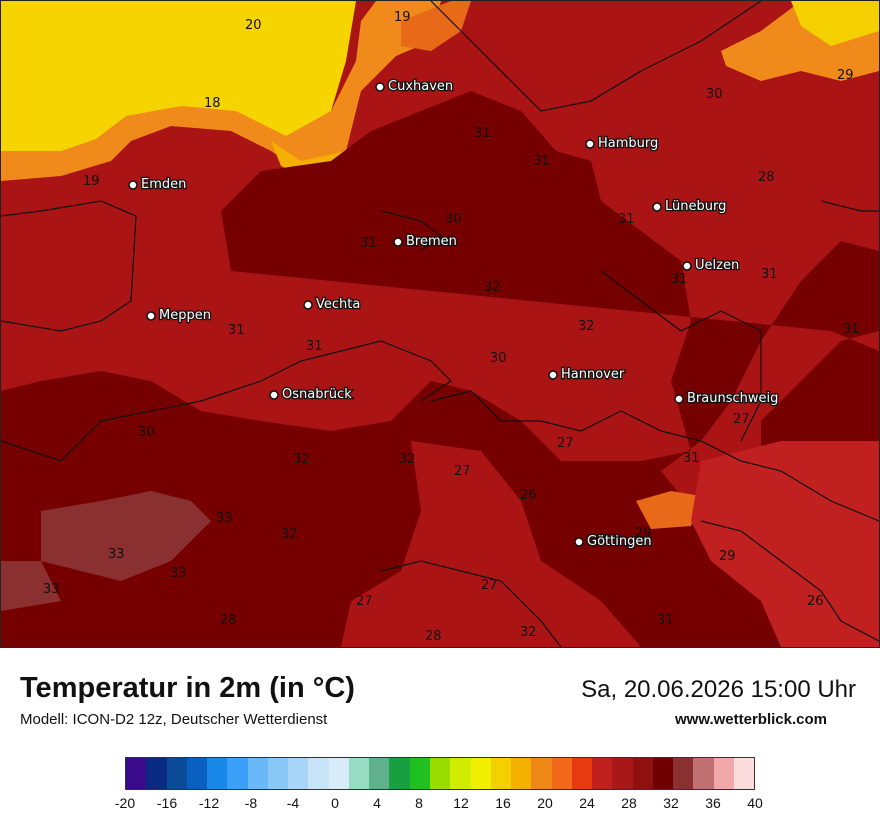 The image size is (880, 830). What do you see at coordinates (317, 394) in the screenshot?
I see `city-label: Osnabrück` at bounding box center [317, 394].